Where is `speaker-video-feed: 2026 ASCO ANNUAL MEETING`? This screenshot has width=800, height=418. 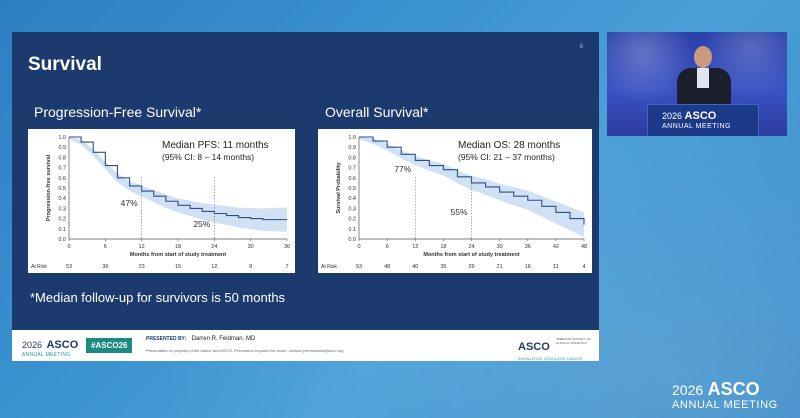
speaker-video-feed: 2026 ASCO ANNUAL MEETING is located at coordinates (697, 84).